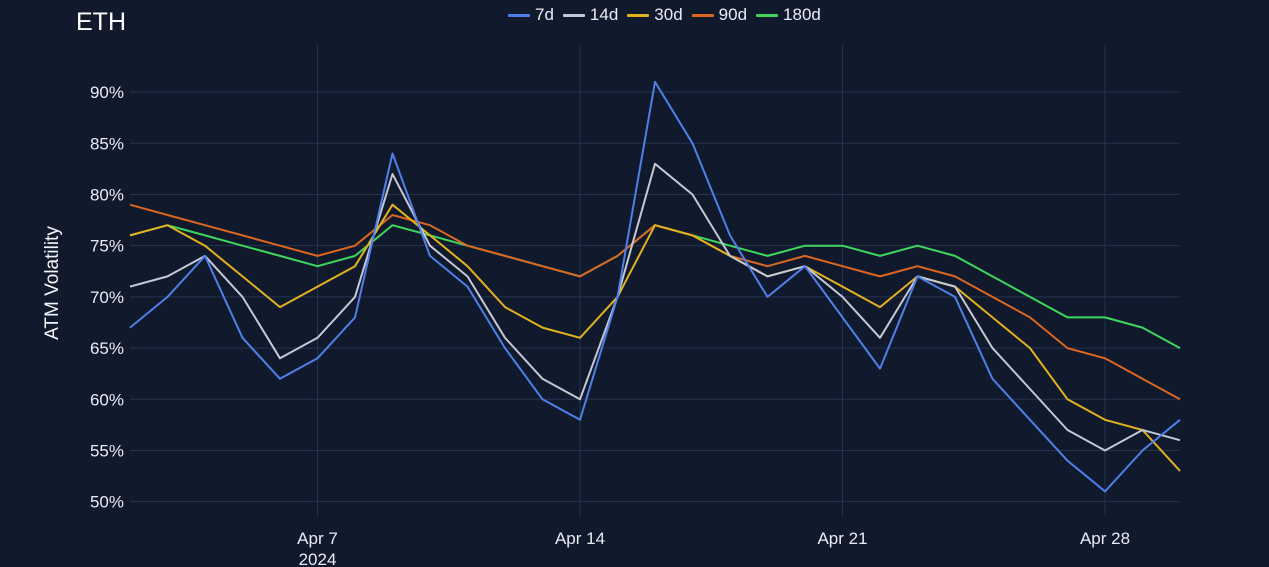 The image size is (1269, 567). Describe the element at coordinates (733, 14) in the screenshot. I see `legend-label: 90d` at that location.